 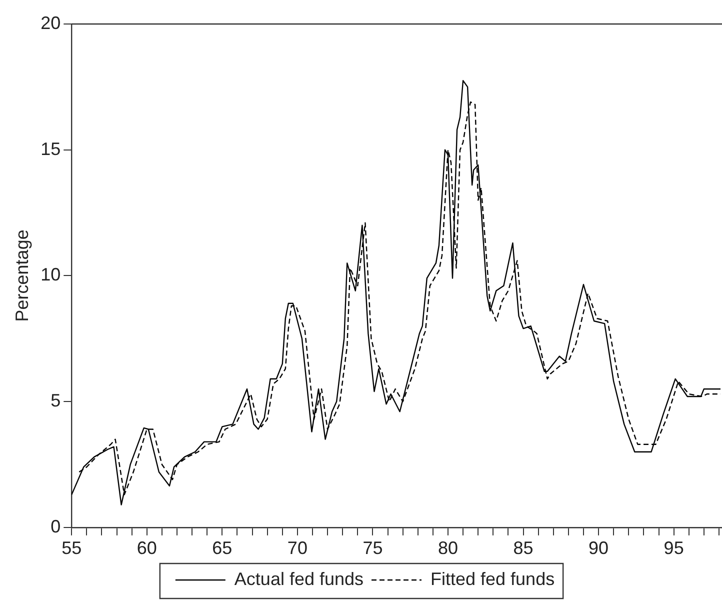 What do you see at coordinates (55, 400) in the screenshot?
I see `y-tick-label: 5` at bounding box center [55, 400].